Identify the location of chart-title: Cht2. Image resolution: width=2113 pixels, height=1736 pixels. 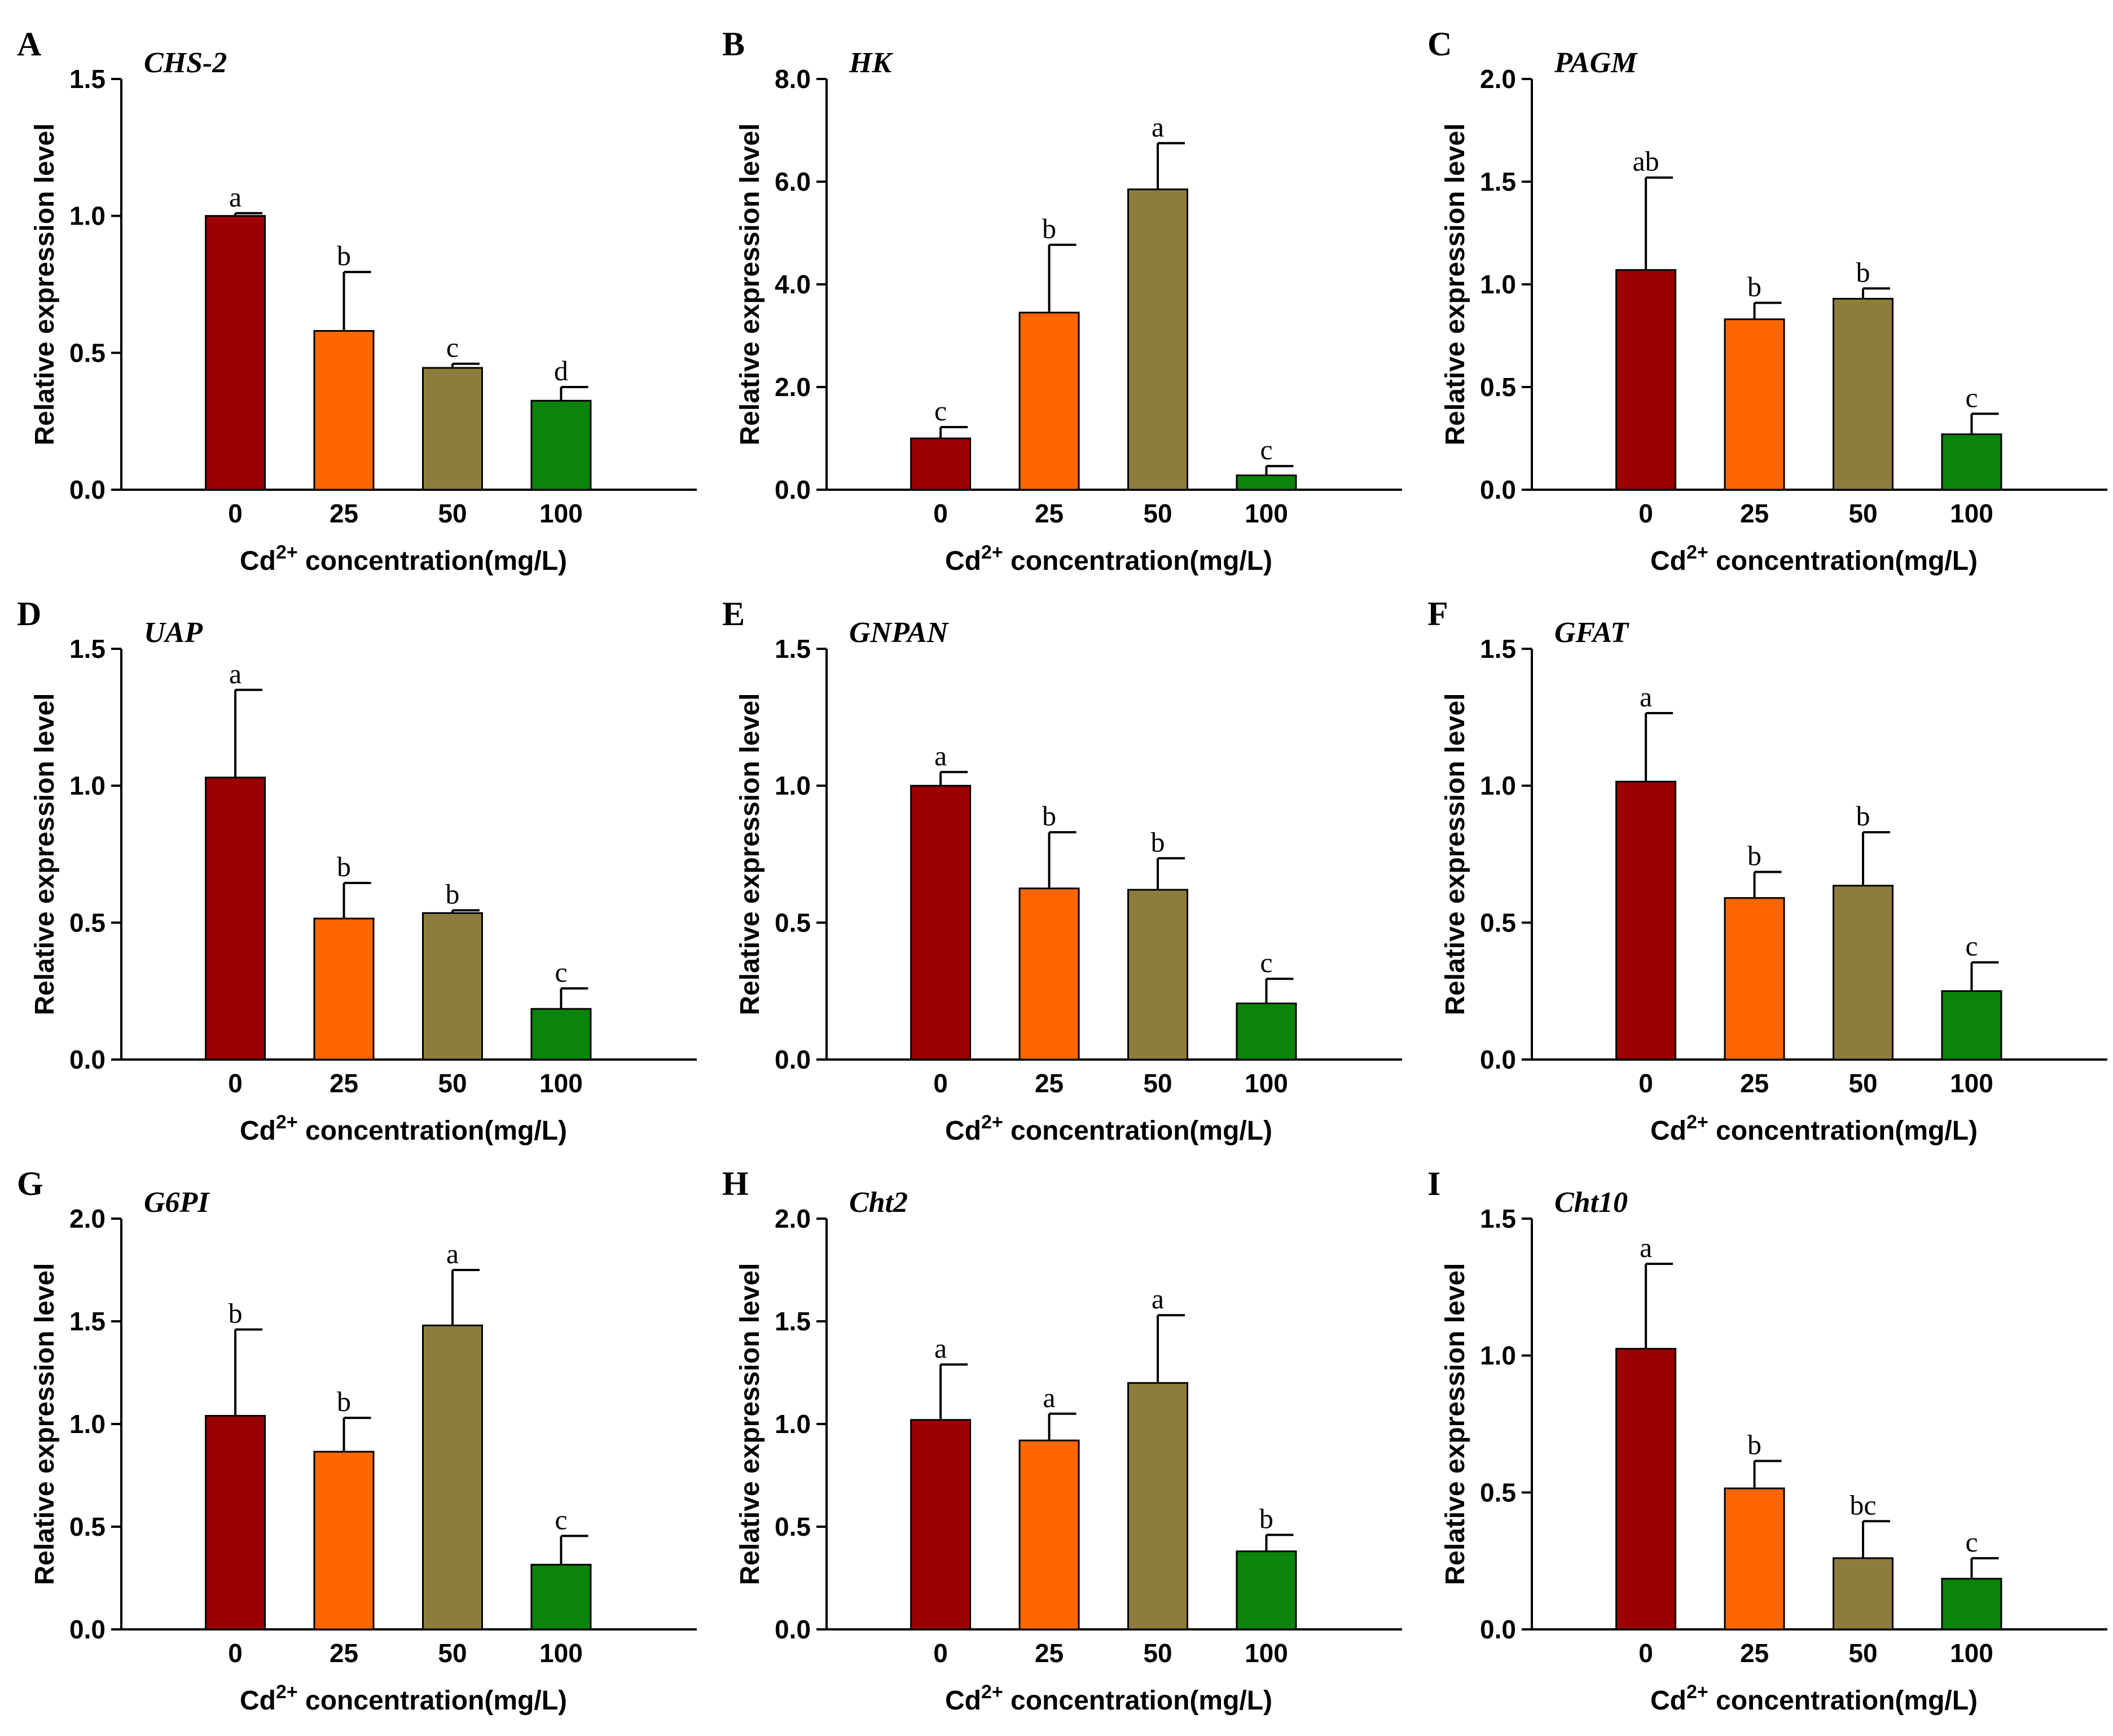
(878, 1202).